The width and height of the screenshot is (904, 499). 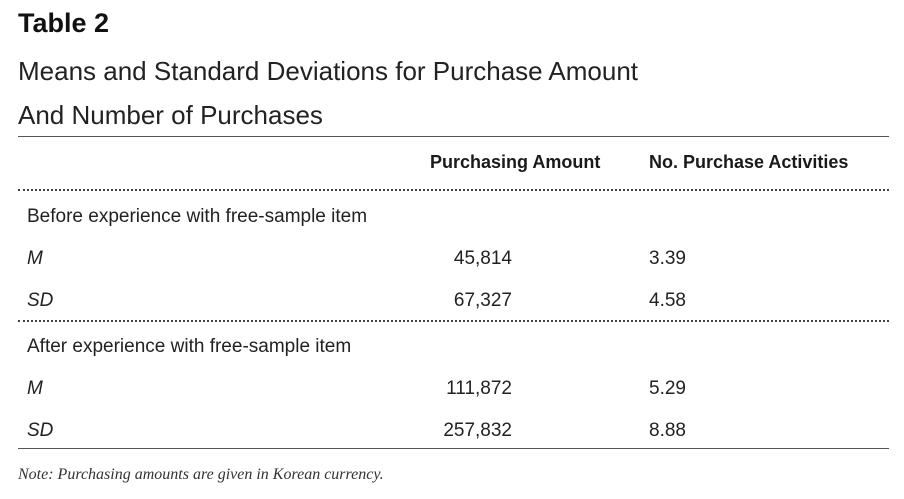 I want to click on header-dotted-rule, so click(x=453, y=190).